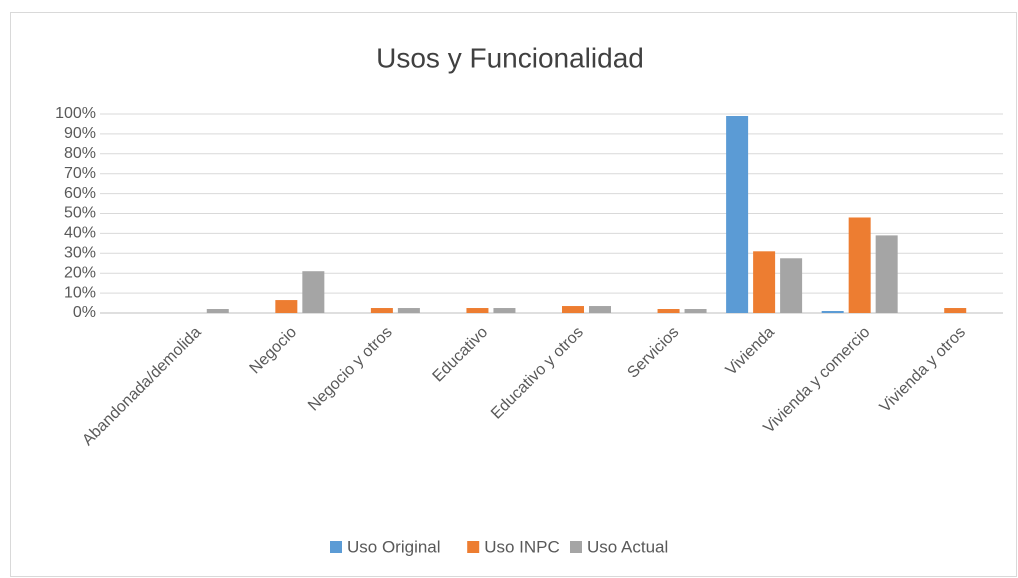 This screenshot has width=1018, height=578. I want to click on y-tick-label: 0%, so click(84, 312).